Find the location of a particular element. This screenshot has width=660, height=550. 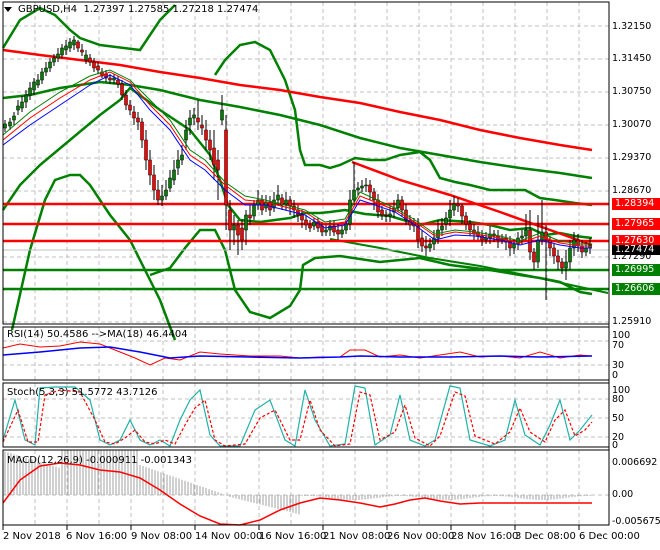

current-price-tag: 1.27474 is located at coordinates (636, 250).